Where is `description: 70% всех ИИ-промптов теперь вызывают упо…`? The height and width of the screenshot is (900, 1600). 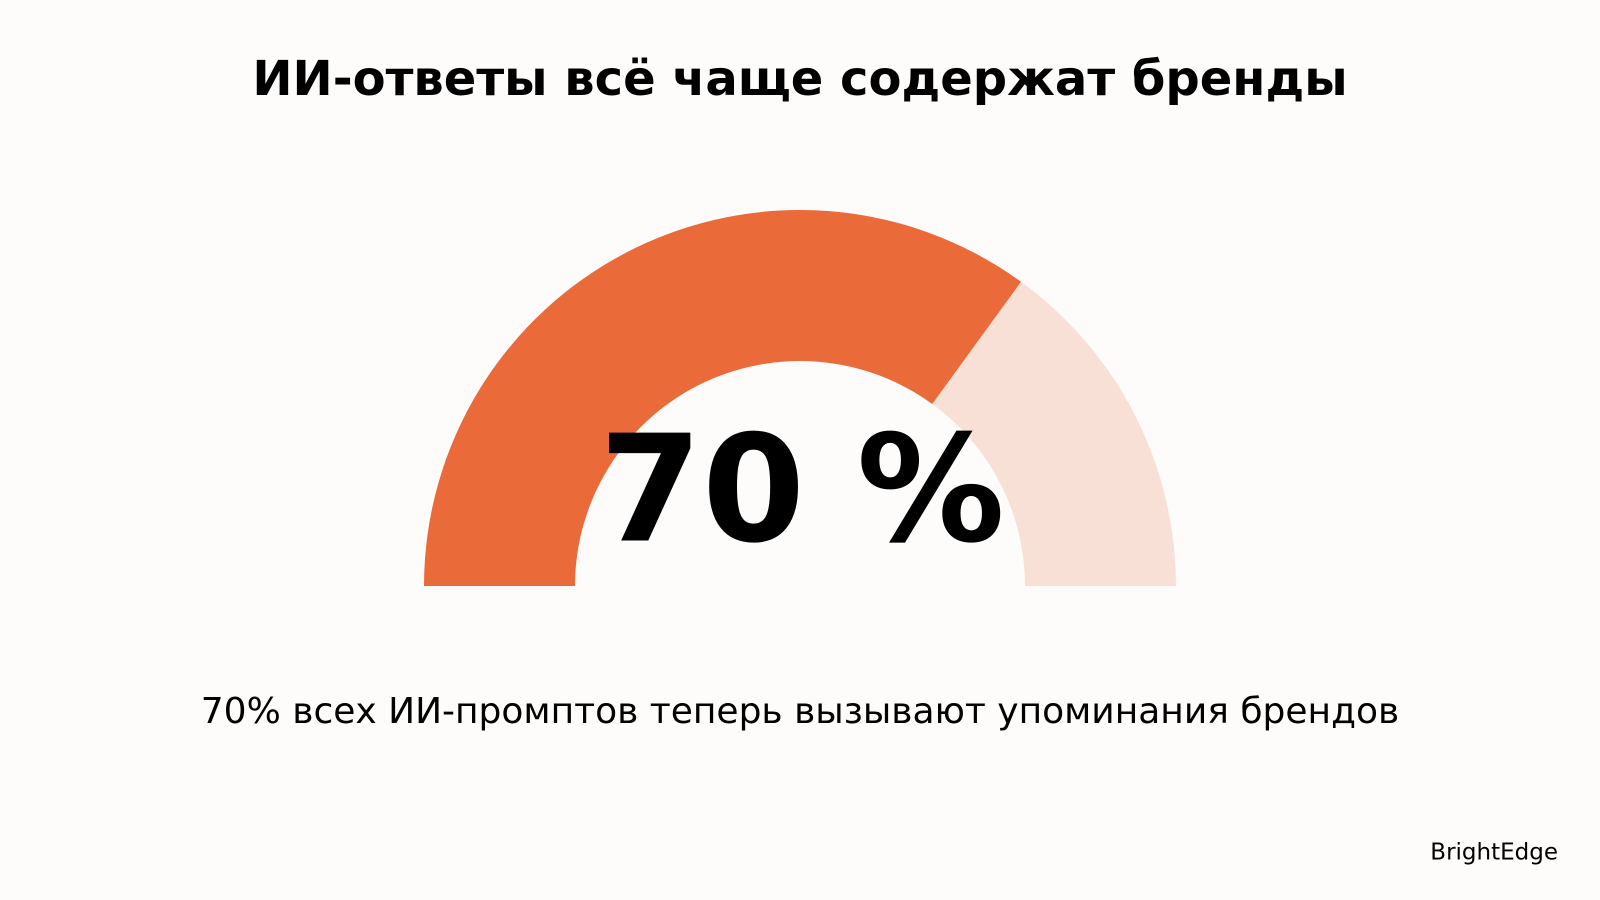 description: 70% всех ИИ-промптов теперь вызывают упо… is located at coordinates (800, 711).